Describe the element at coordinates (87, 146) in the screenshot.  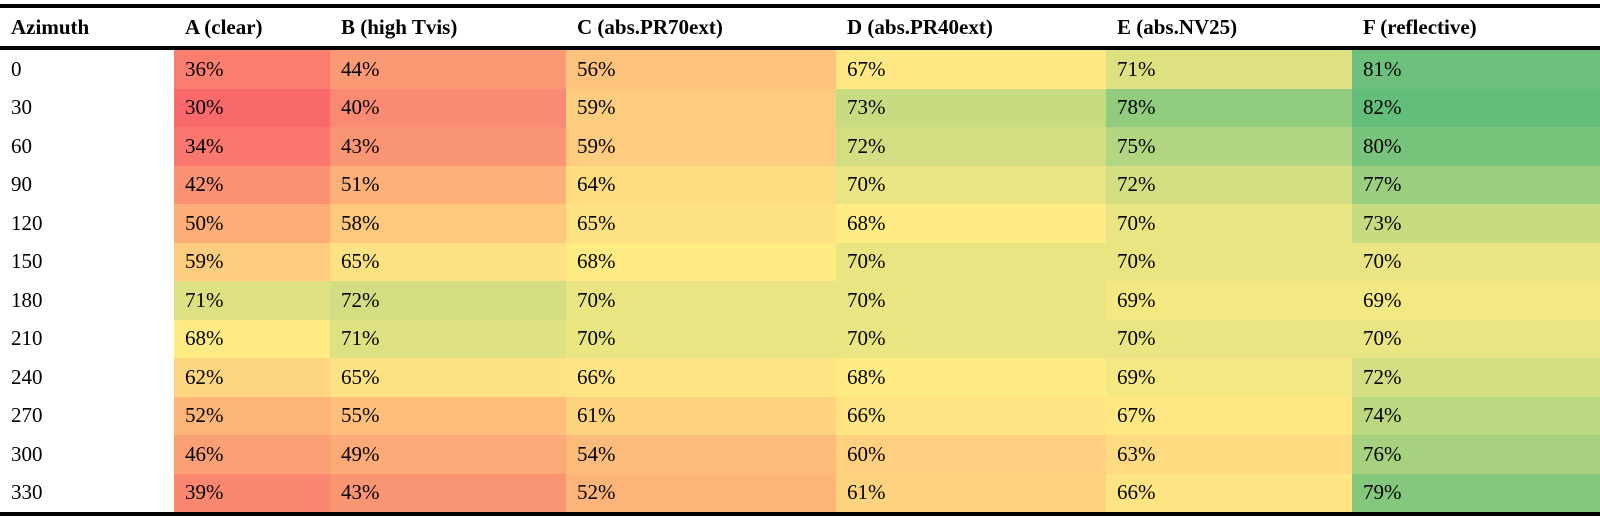
I see `azimuth-cell: 60` at that location.